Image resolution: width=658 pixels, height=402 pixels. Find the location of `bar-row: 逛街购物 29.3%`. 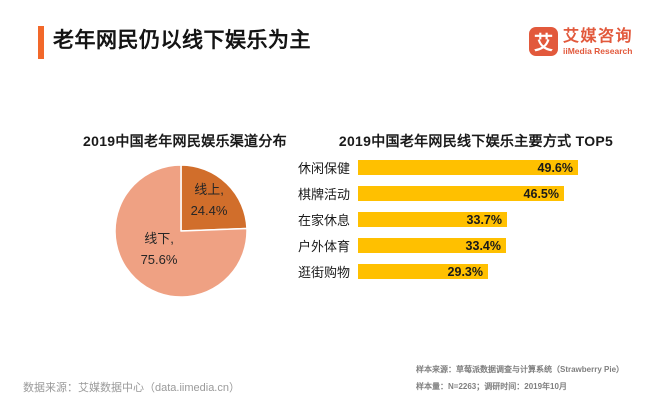

bar-row: 逛街购物 29.3% is located at coordinates (468, 272).